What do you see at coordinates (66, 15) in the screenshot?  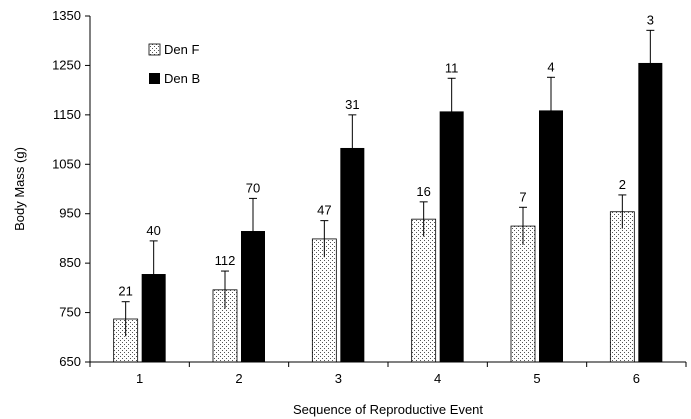 I see `y-tick-label: 1350` at bounding box center [66, 15].